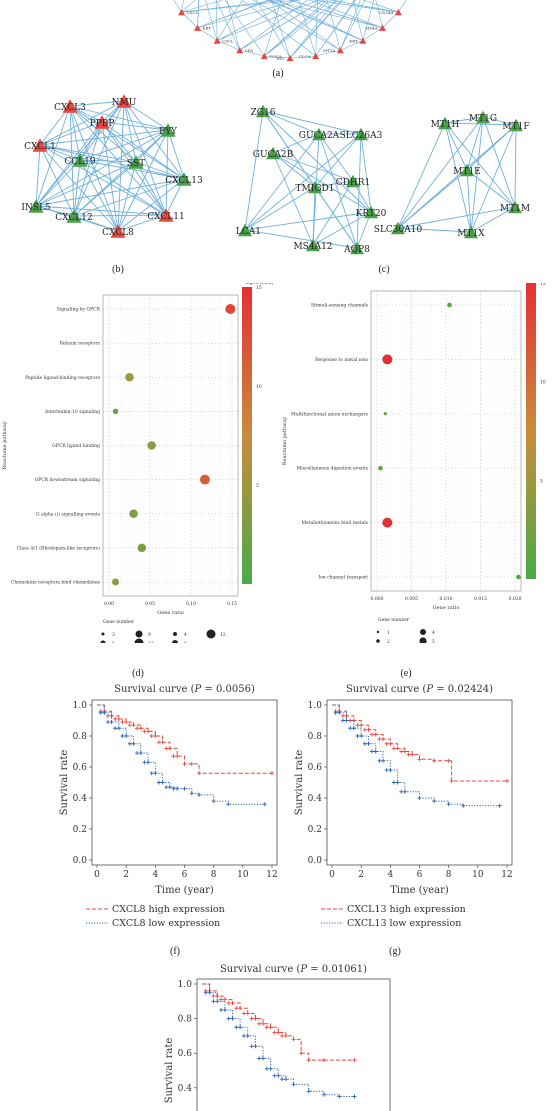 Image resolution: width=557 pixels, height=1111 pixels. Describe the element at coordinates (168, 132) in the screenshot. I see `gene-node-label: PYY` at that location.